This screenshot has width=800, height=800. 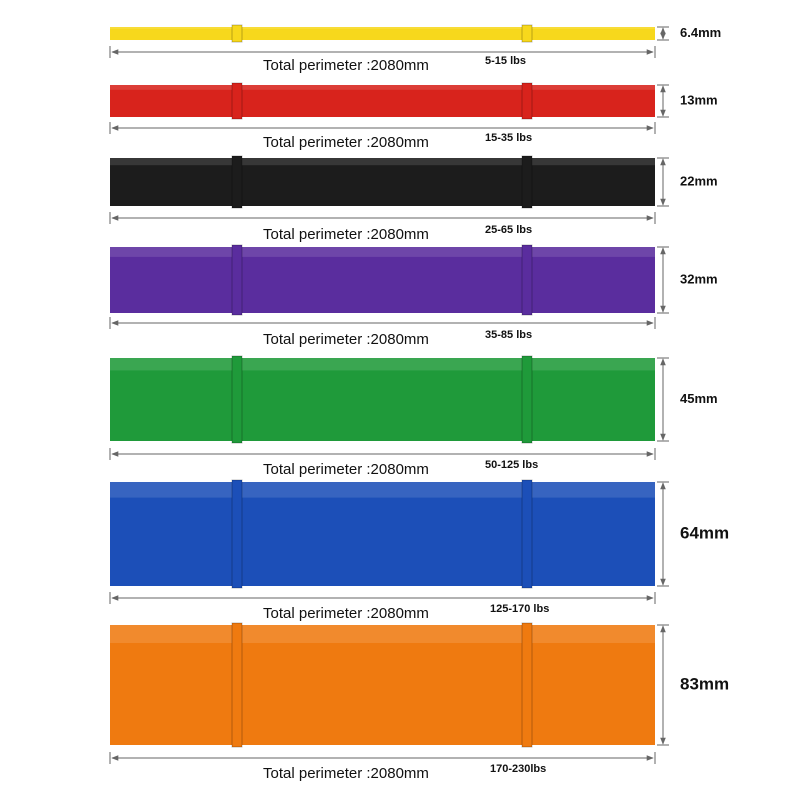 What do you see at coordinates (415, 49) in the screenshot?
I see `band-row: 6.4mm Total perimeter :2080mm 5-15 lbs` at bounding box center [415, 49].